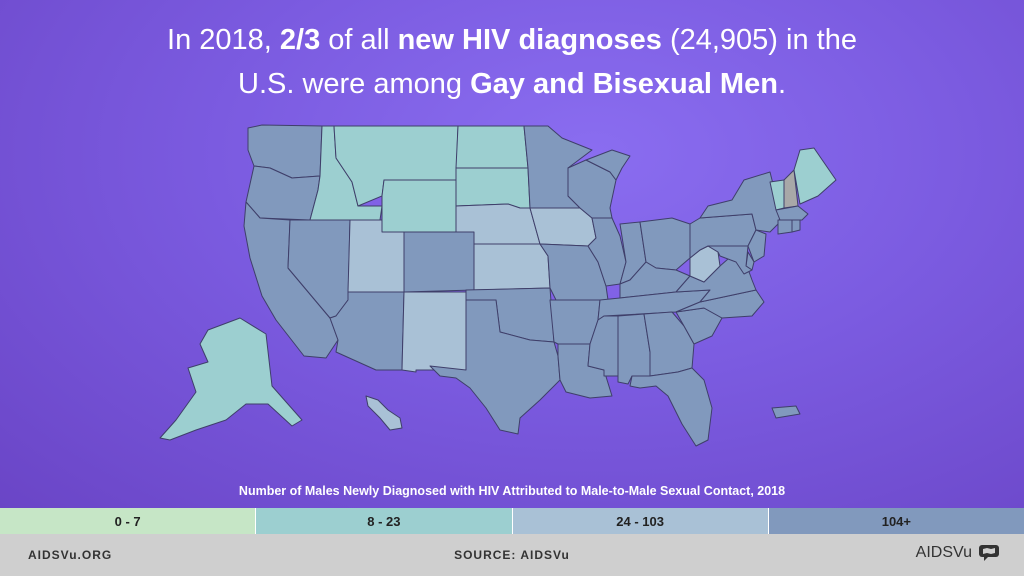 This screenshot has height=576, width=1024. What do you see at coordinates (492, 147) in the screenshot?
I see `state-ND` at bounding box center [492, 147].